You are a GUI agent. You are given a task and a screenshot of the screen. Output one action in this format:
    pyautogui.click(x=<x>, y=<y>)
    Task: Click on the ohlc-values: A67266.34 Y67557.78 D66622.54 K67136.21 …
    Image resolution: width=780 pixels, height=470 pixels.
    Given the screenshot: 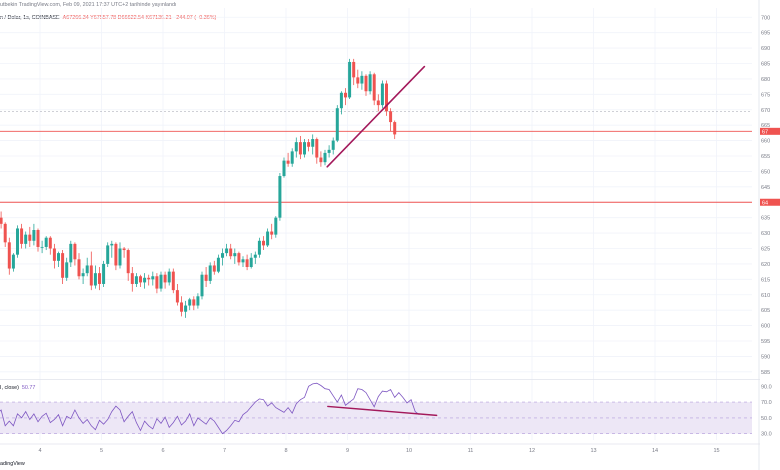 What is the action you would take?
    pyautogui.click(x=139, y=18)
    